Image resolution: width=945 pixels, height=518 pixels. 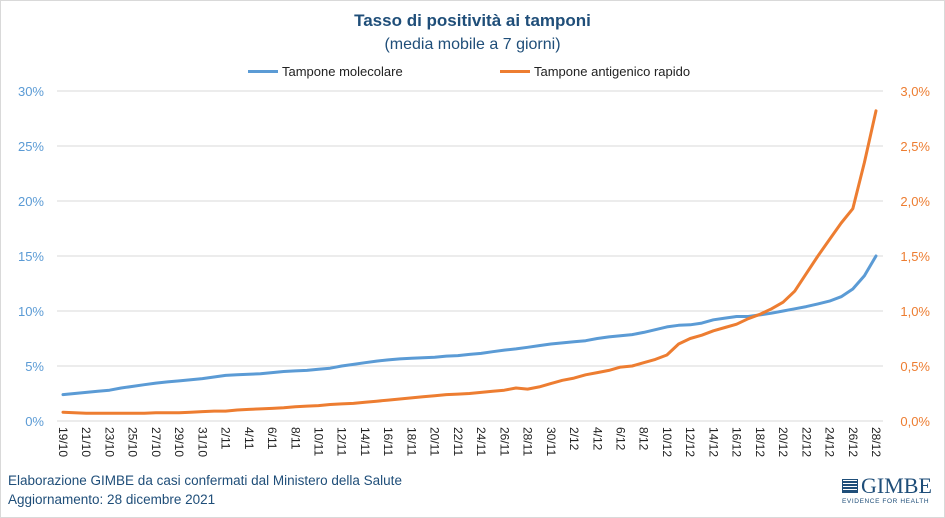 I want to click on x-tick-label: 20/11, so click(x=435, y=441).